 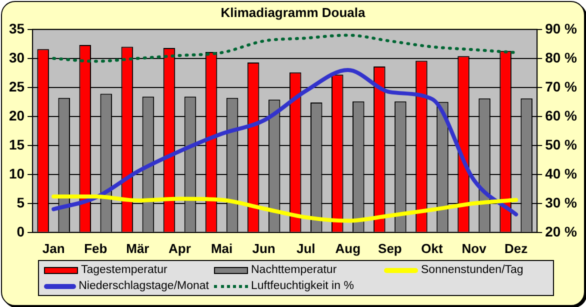 What do you see at coordinates (516, 248) in the screenshot?
I see `x-tick-label: Dez` at bounding box center [516, 248].